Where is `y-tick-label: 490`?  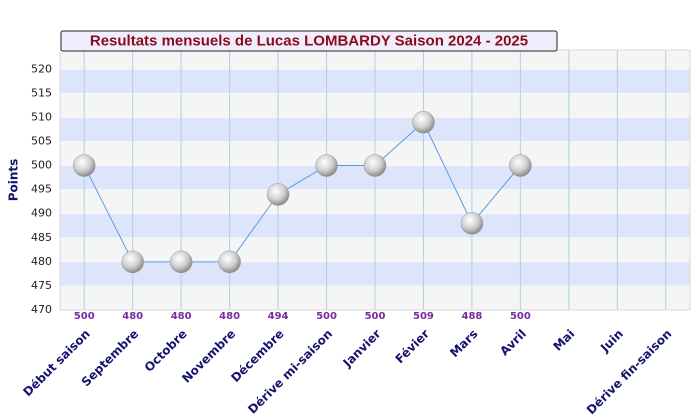 y-tick-label: 490 is located at coordinates (41, 213).